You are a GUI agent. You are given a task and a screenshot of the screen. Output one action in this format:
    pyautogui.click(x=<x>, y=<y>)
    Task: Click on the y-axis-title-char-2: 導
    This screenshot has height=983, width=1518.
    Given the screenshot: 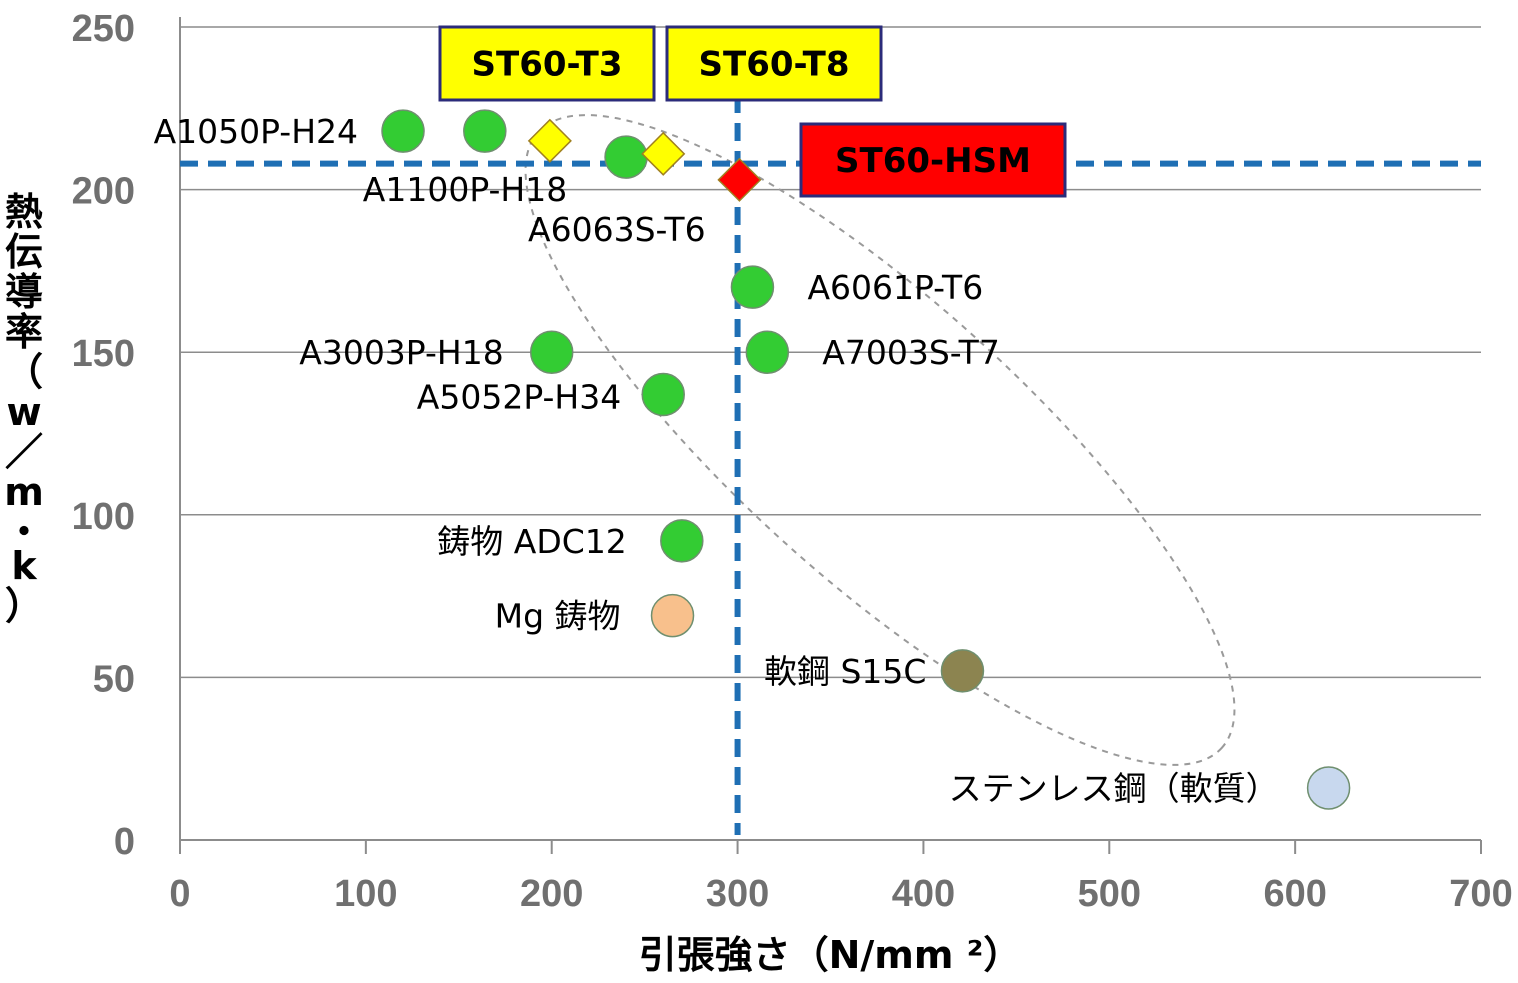 What is the action you would take?
    pyautogui.click(x=24, y=292)
    